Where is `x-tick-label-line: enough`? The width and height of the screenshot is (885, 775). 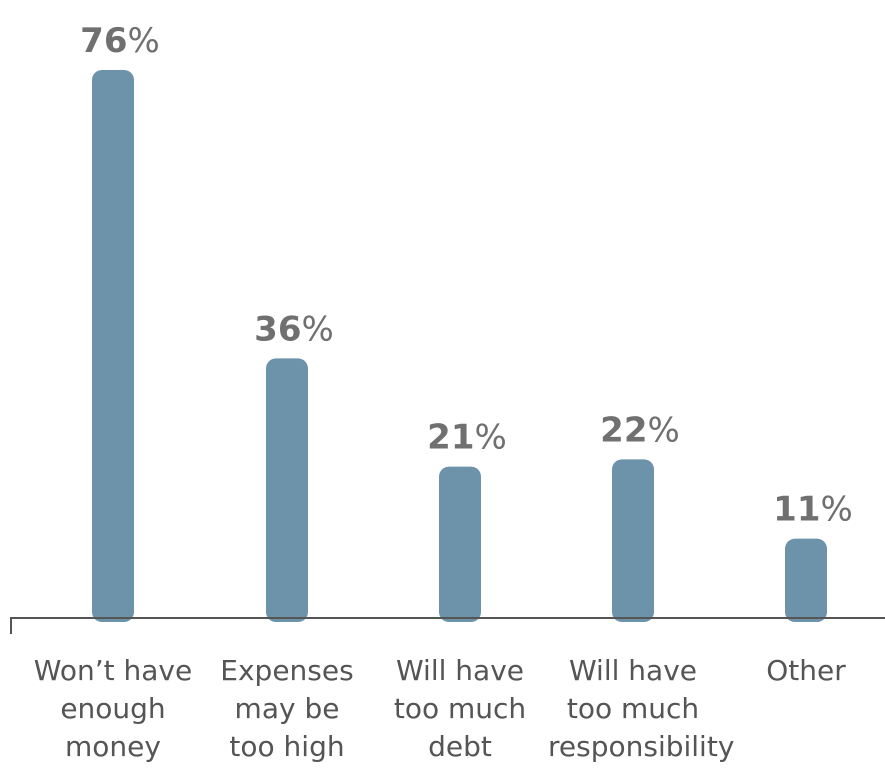 x-tick-label-line: enough is located at coordinates (113, 708).